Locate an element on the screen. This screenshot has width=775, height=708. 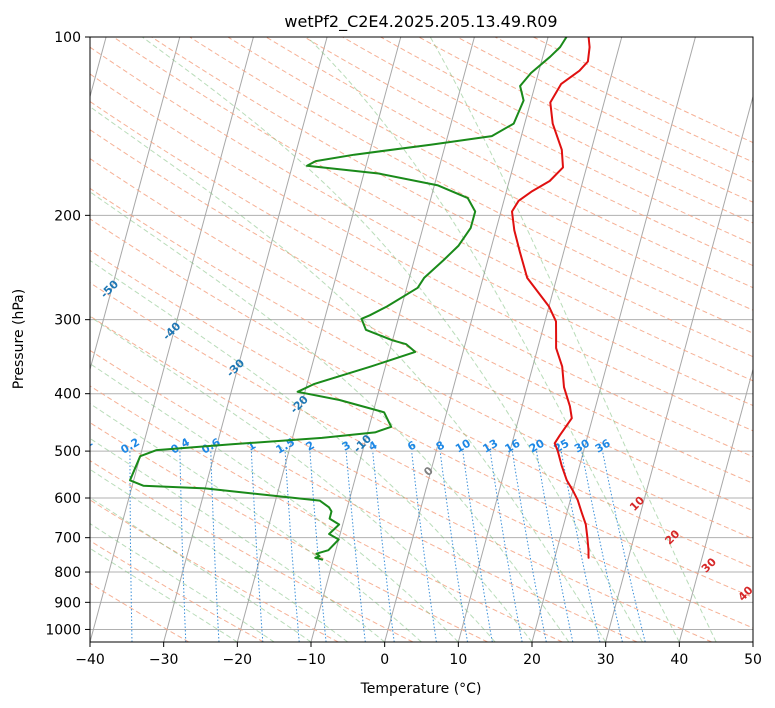
x-axis-label: Temperature (°C) is located at coordinates (421, 689).